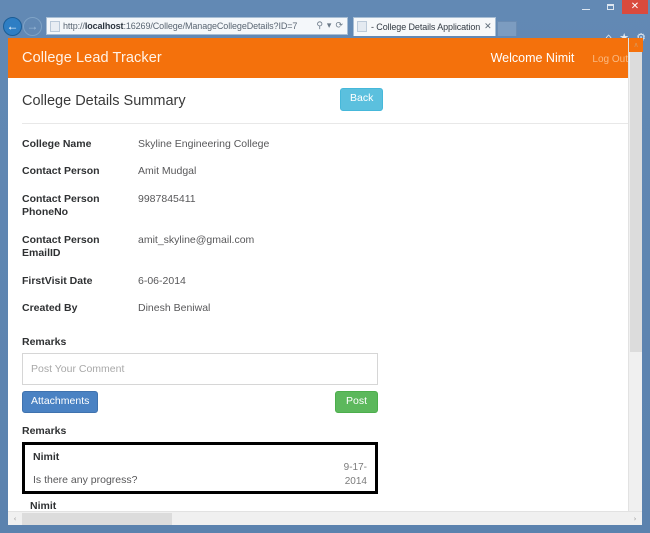 This screenshot has height=533, width=650. Describe the element at coordinates (57, 280) in the screenshot. I see `detail-label: FirstVisit Date` at that location.